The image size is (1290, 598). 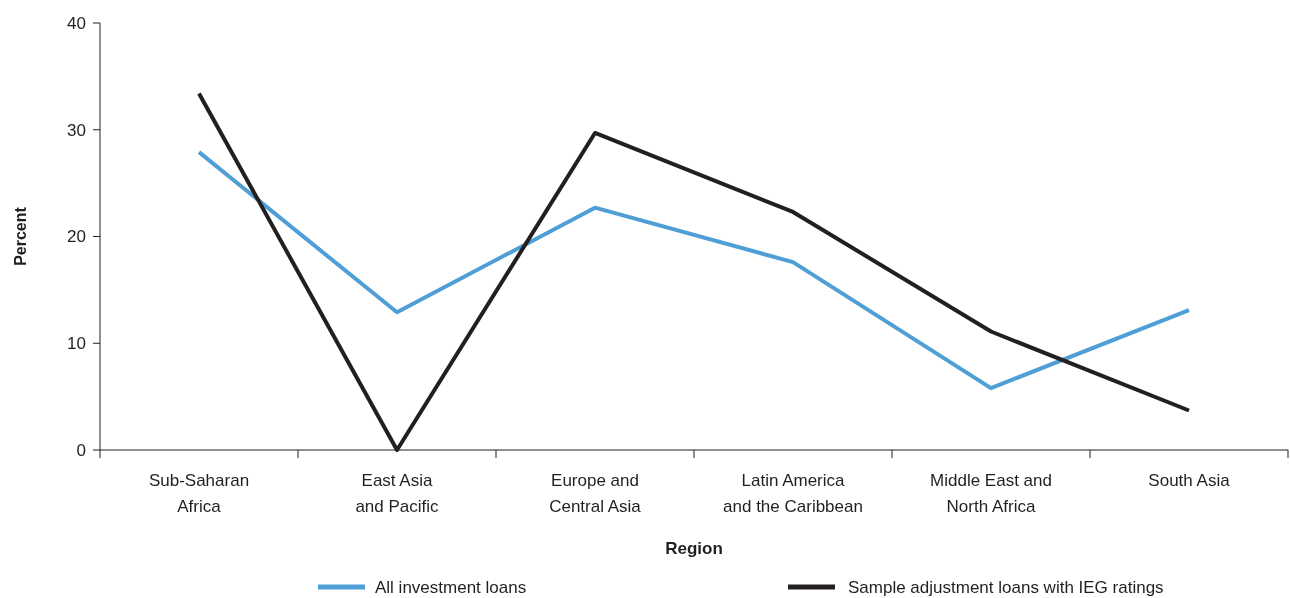 I want to click on x-axis-title: Region, so click(x=694, y=548).